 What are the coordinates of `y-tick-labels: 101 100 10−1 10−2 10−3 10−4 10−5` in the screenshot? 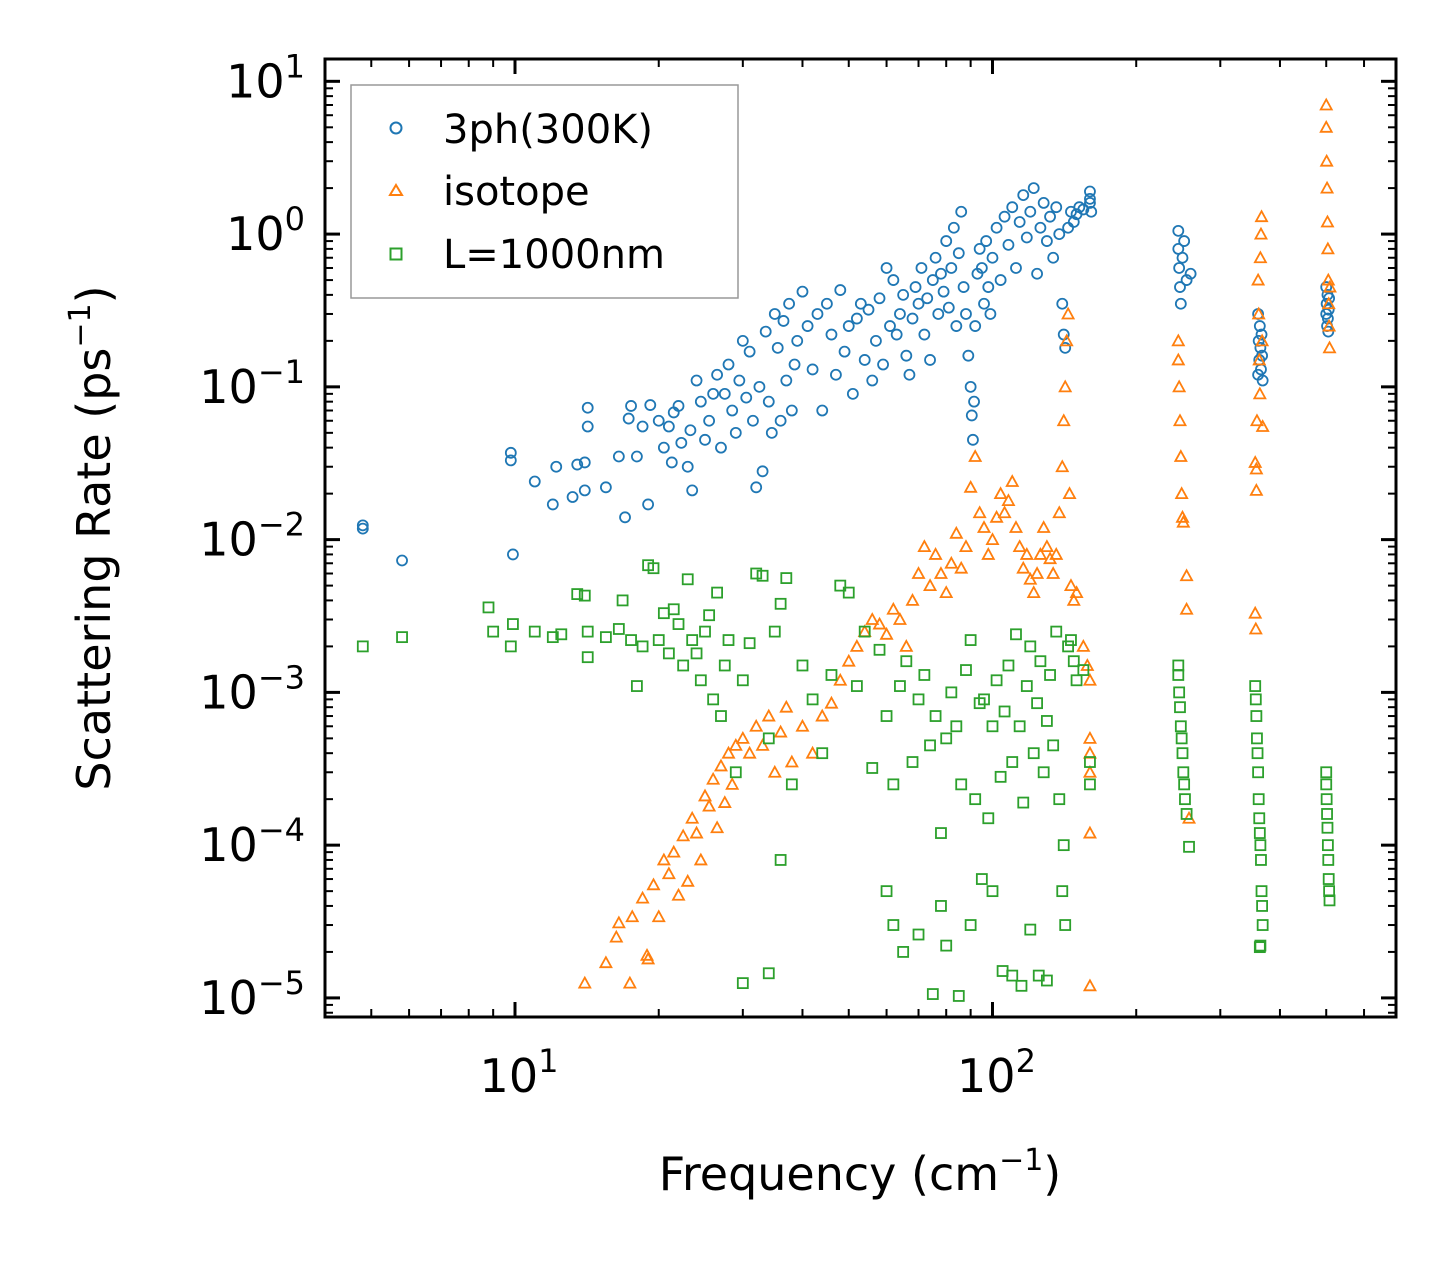 It's located at (252, 536).